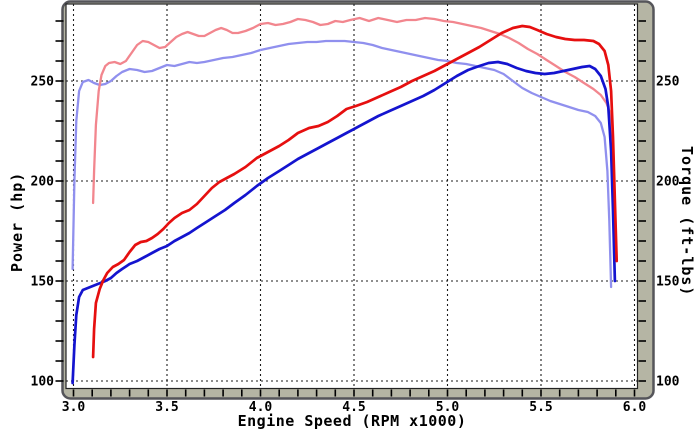  What do you see at coordinates (166, 407) in the screenshot?
I see `x-tick-label: 3.5` at bounding box center [166, 407].